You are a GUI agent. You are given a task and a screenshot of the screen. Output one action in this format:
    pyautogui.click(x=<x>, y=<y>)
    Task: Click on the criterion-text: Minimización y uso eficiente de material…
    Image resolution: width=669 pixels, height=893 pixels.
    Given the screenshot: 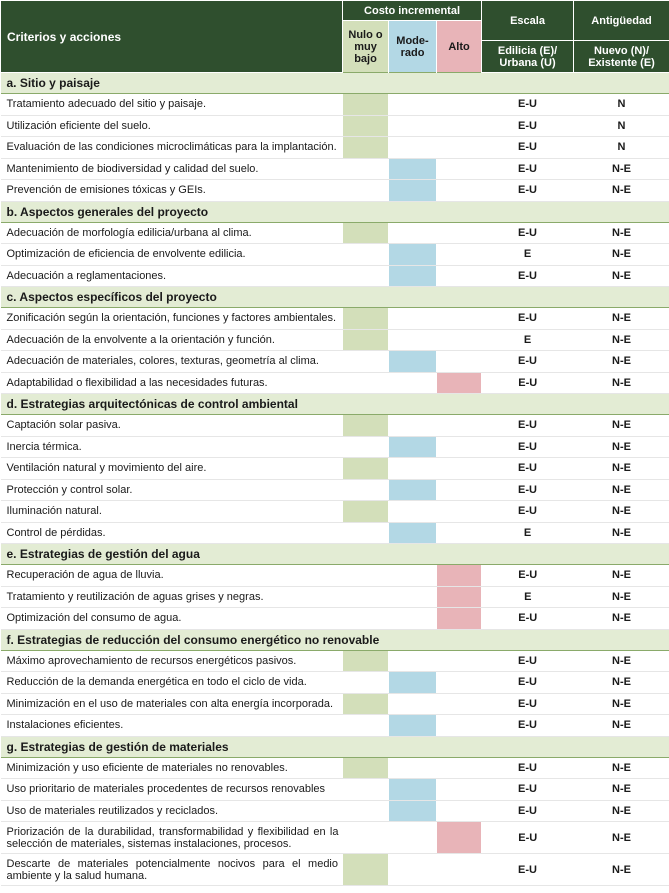 What is the action you would take?
    pyautogui.click(x=171, y=768)
    